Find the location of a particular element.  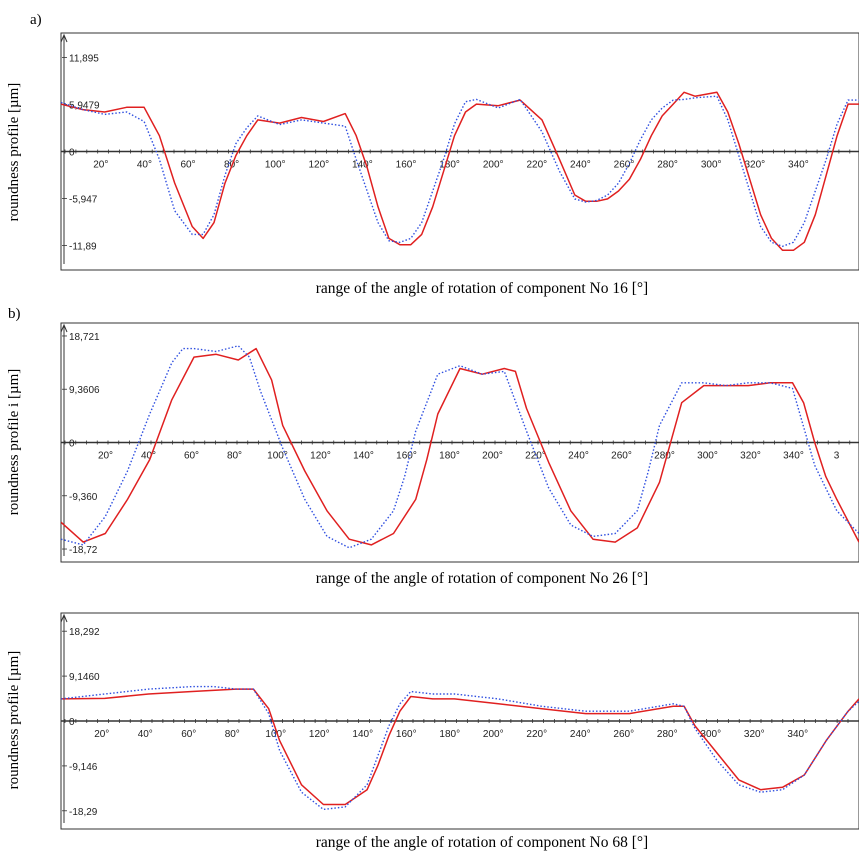

y-tick-label: 9,3606 is located at coordinates (84, 390).